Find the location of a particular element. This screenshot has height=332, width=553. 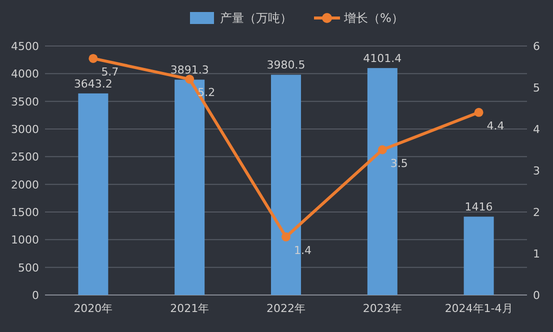

data-label: 4101.4 is located at coordinates (382, 59).